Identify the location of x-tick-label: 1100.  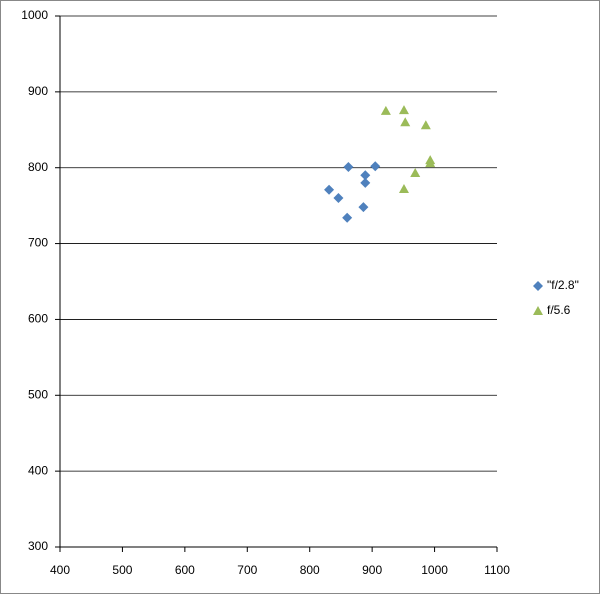
(497, 570).